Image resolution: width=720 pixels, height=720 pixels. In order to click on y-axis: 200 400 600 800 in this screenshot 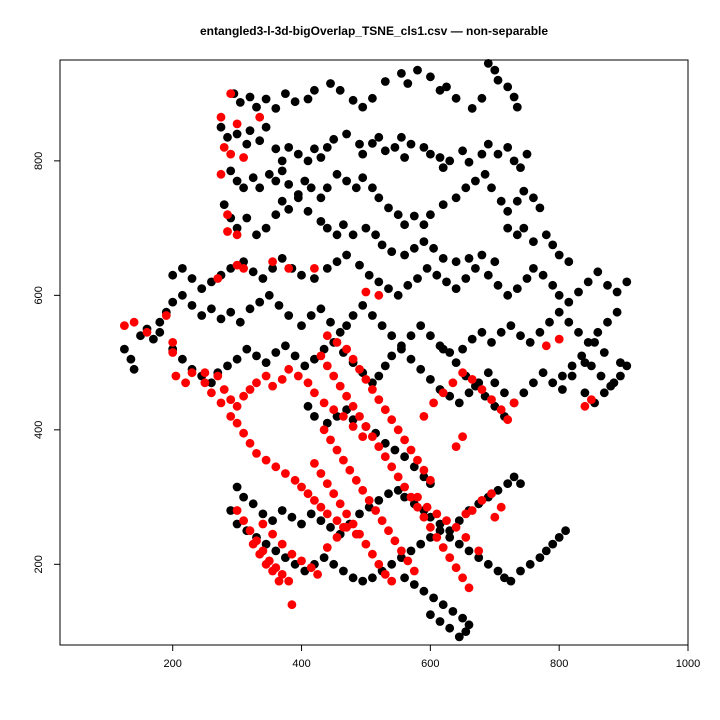, I will do `click(46, 362)`.